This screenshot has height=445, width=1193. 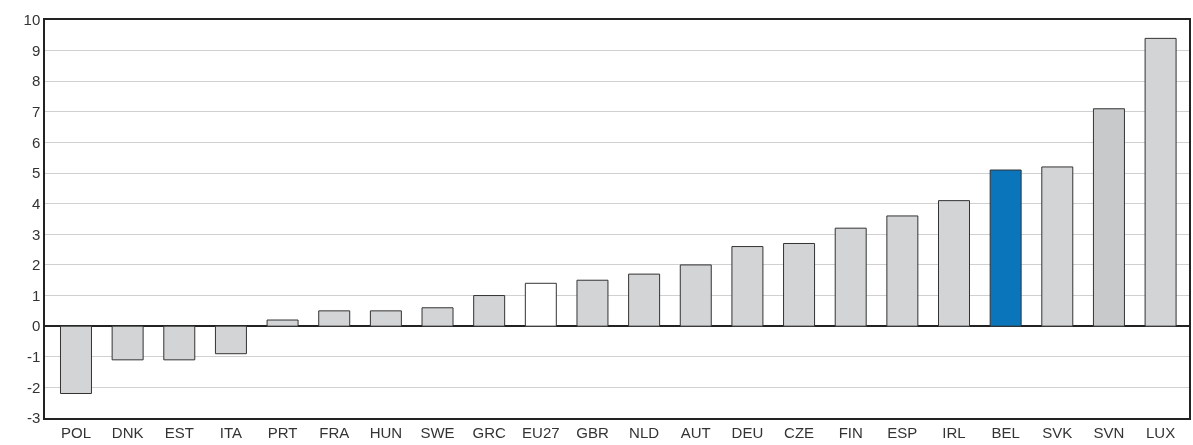 I want to click on y-tick-label: 2, so click(x=36, y=265).